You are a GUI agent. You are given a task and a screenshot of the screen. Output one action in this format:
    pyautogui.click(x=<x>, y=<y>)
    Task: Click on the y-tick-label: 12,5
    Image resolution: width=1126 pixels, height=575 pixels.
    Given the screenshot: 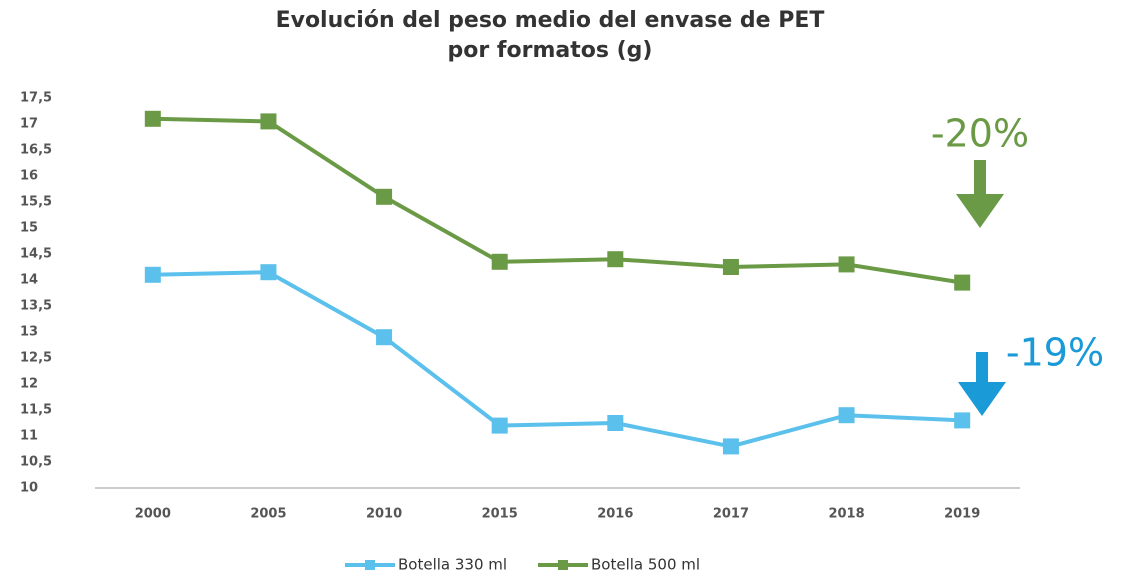 What is the action you would take?
    pyautogui.click(x=36, y=358)
    